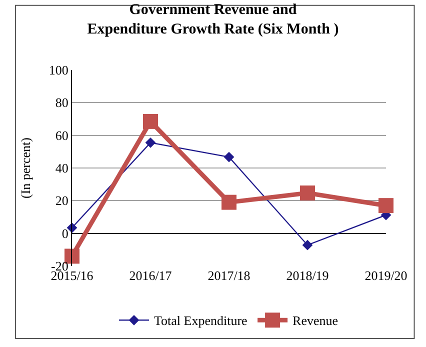  Describe the element at coordinates (315, 320) in the screenshot. I see `legend-label: Revenue` at that location.